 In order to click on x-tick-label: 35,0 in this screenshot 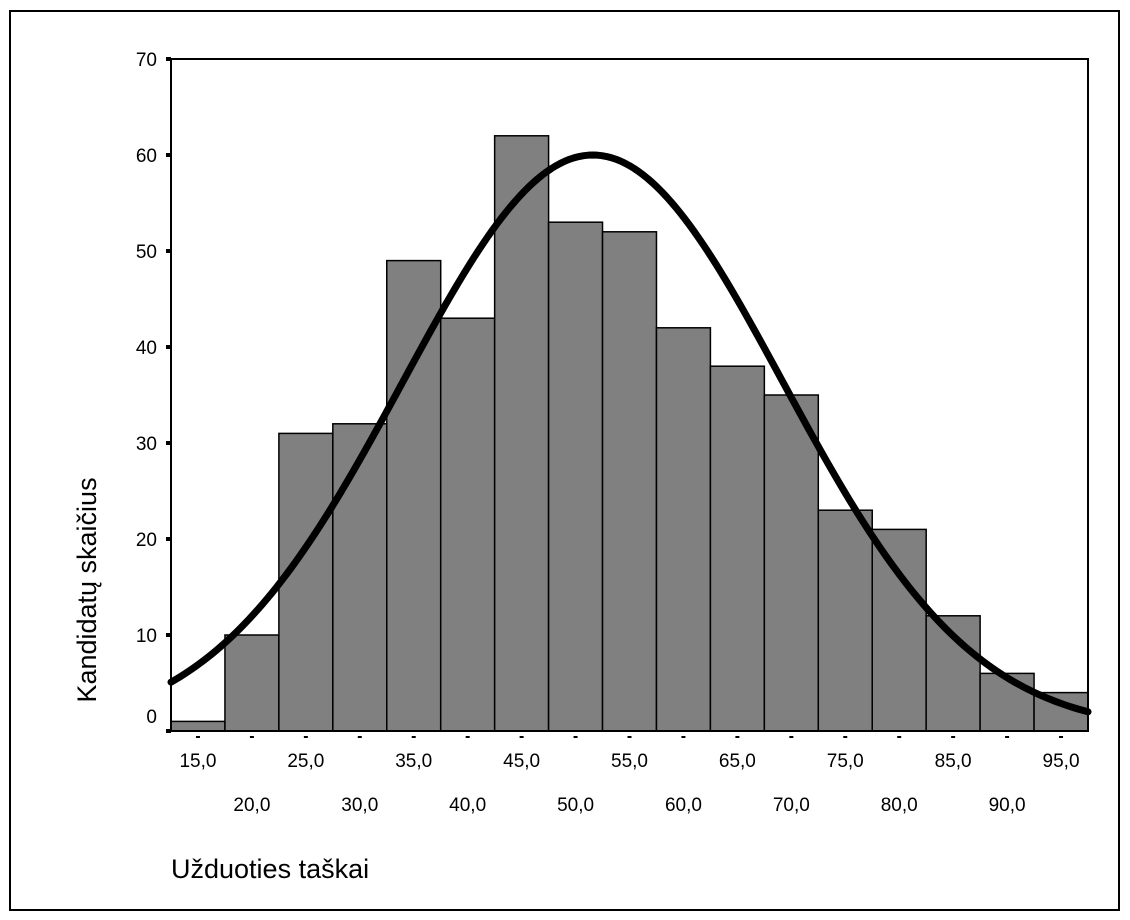, I will do `click(413, 761)`.